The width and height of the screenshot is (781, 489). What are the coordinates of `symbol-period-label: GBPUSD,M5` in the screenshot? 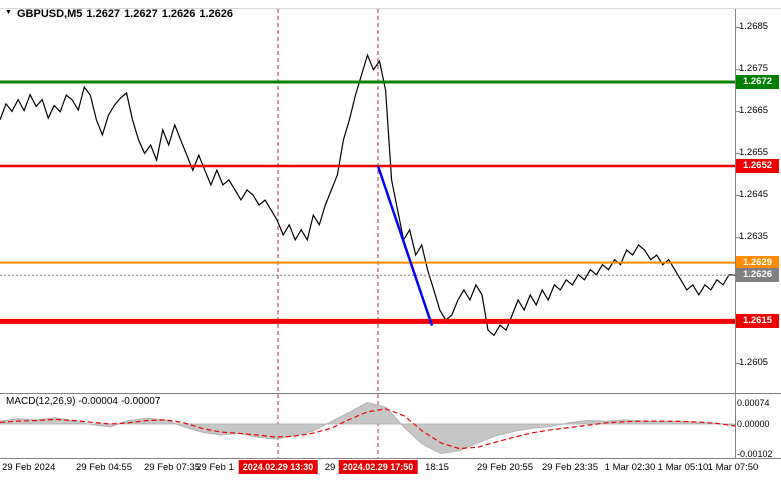 It's located at (50, 14).